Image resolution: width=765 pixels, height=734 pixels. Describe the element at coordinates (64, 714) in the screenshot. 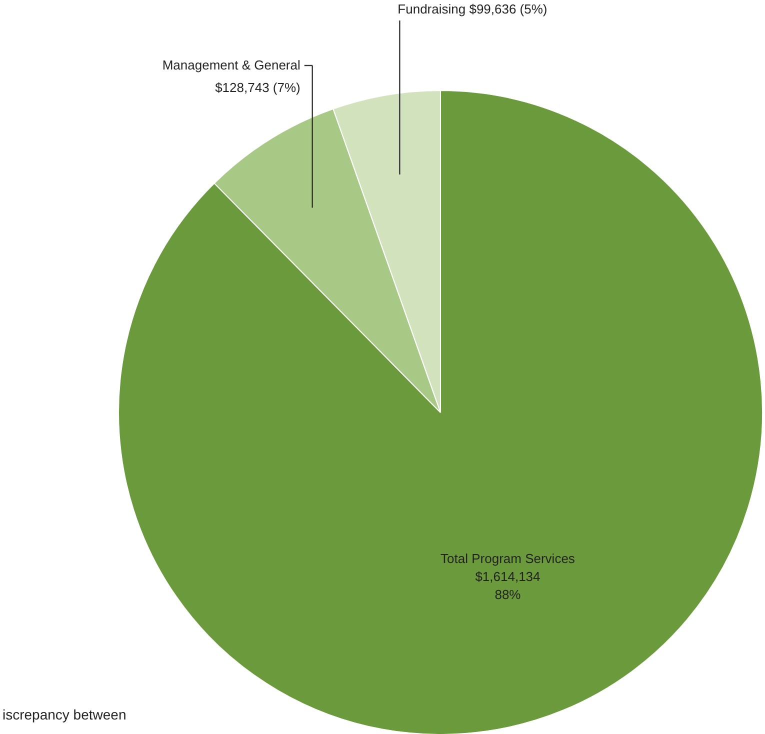

I see `text: iscrepancy between` at that location.